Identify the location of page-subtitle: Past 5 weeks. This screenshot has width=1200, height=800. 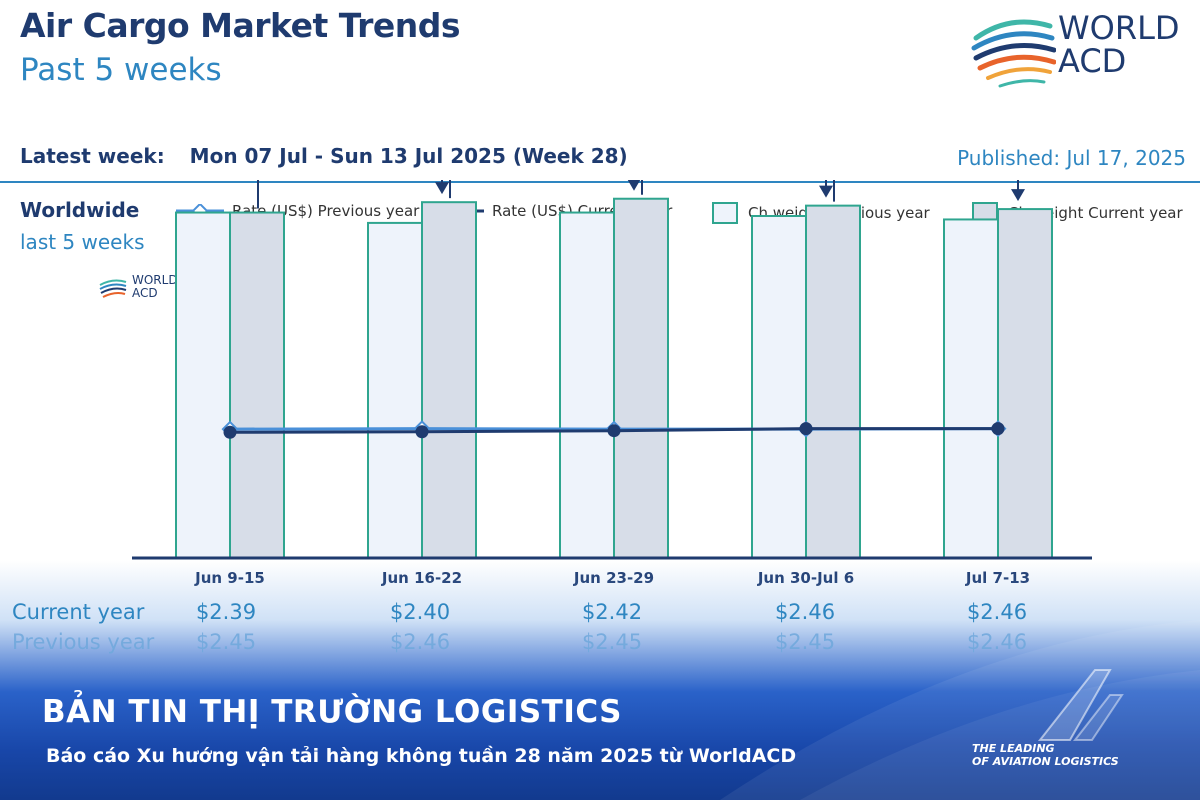
(121, 70).